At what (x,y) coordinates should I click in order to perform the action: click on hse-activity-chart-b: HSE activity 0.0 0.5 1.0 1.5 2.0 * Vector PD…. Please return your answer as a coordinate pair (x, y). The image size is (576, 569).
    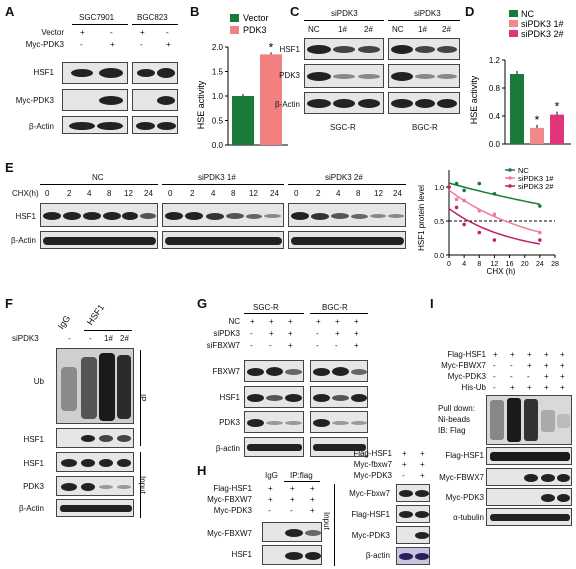
    Looking at the image, I should click on (242, 81).